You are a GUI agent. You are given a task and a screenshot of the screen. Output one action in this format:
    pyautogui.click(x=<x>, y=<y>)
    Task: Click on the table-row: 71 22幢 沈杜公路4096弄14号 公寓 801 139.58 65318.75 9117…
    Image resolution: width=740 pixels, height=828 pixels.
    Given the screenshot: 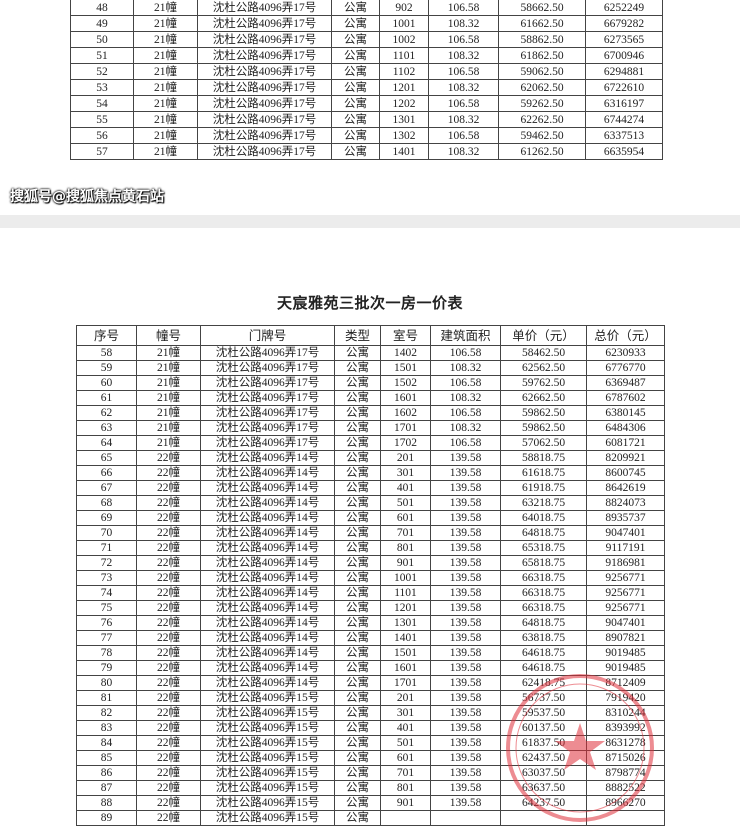 What is the action you would take?
    pyautogui.click(x=370, y=548)
    